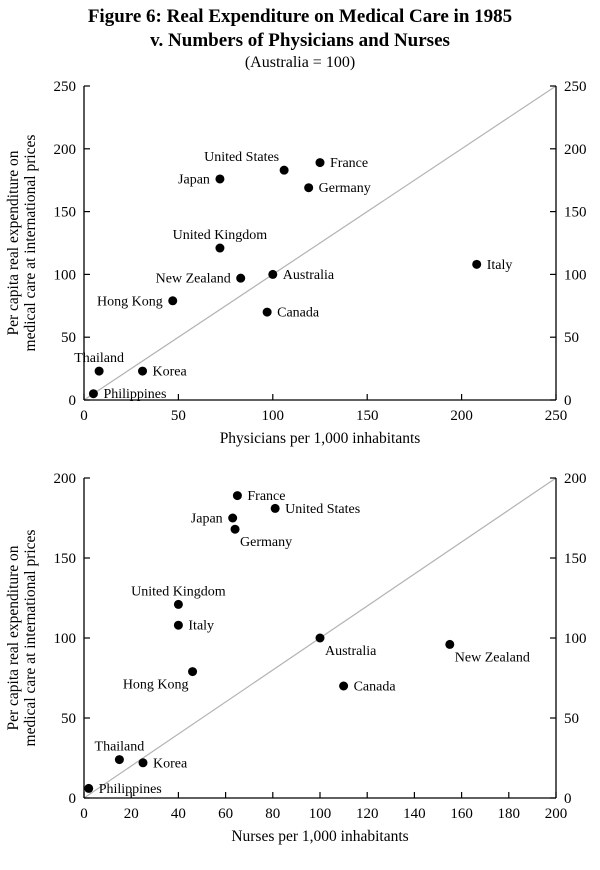 The width and height of the screenshot is (600, 870). I want to click on y-tick-label-right: 250, so click(575, 87).